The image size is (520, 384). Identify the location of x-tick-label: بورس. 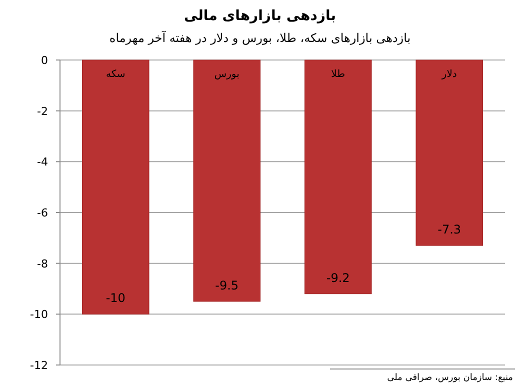
(227, 74).